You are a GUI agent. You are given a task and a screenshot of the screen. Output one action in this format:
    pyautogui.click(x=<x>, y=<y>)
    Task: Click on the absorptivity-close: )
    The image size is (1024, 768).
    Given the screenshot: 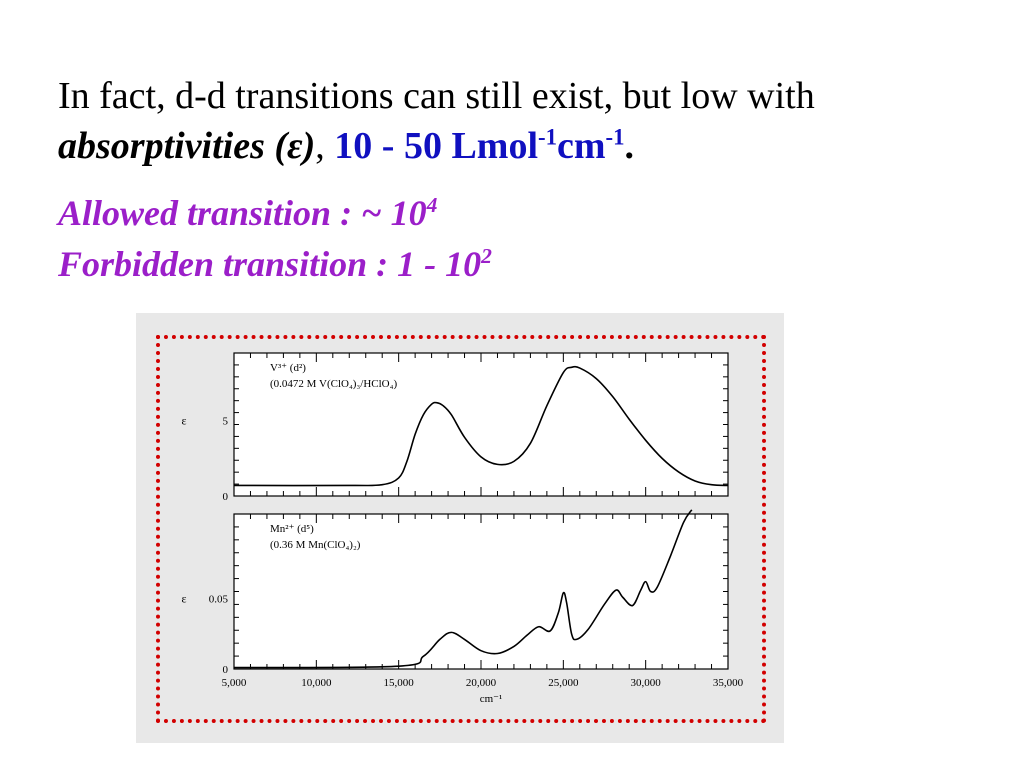 What is the action you would take?
    pyautogui.click(x=309, y=146)
    